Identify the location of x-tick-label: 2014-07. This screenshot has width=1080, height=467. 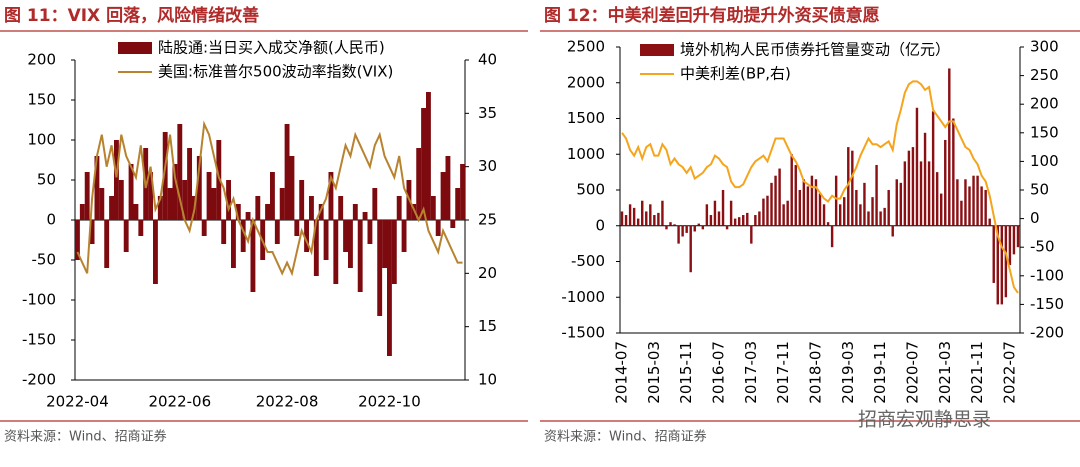
(622, 372).